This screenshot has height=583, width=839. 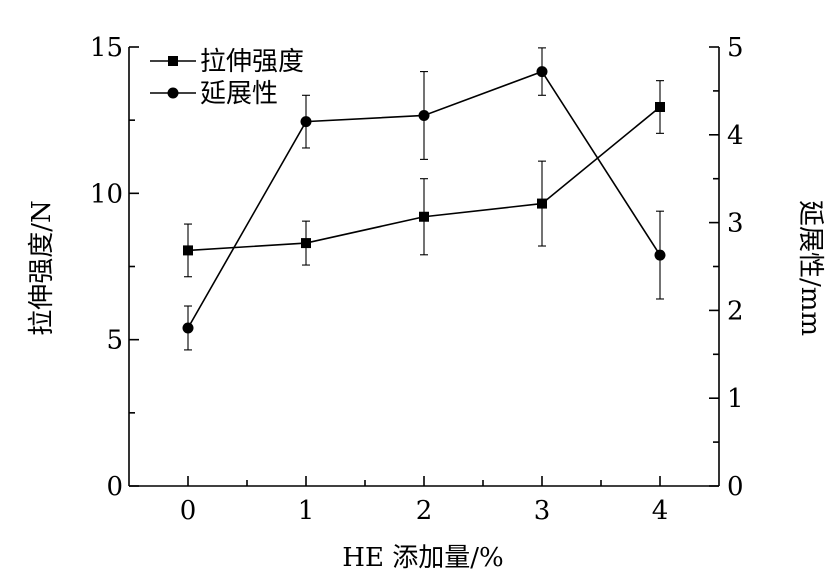 What do you see at coordinates (114, 341) in the screenshot?
I see `y-tick-label-left: 5` at bounding box center [114, 341].